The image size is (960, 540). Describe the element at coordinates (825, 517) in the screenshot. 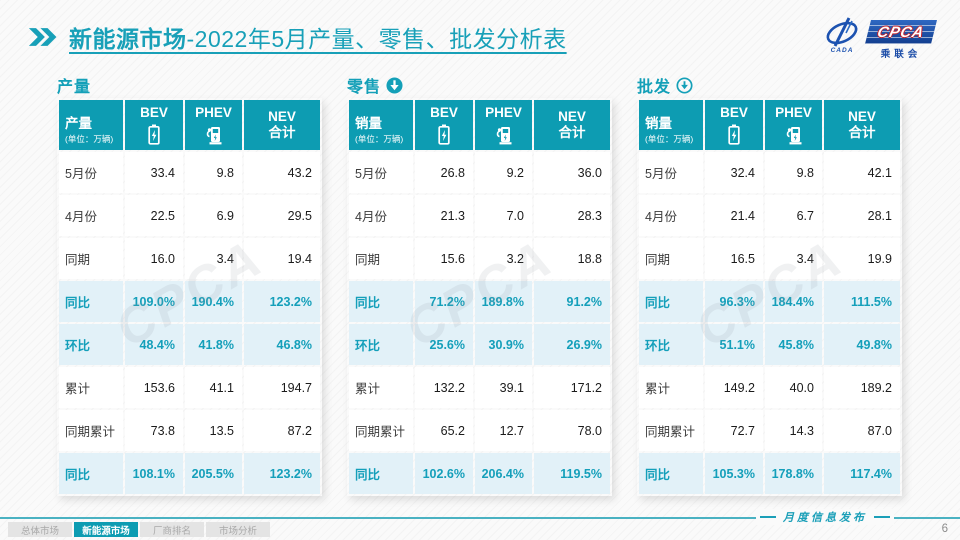

I see `footer-note: 月度信息发布` at that location.